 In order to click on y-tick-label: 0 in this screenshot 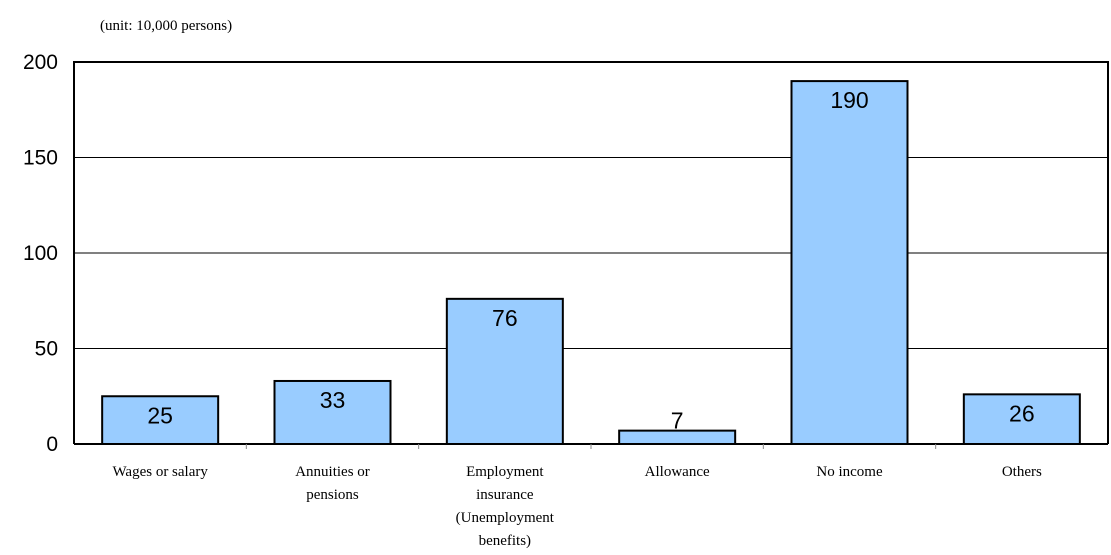, I will do `click(52, 444)`.